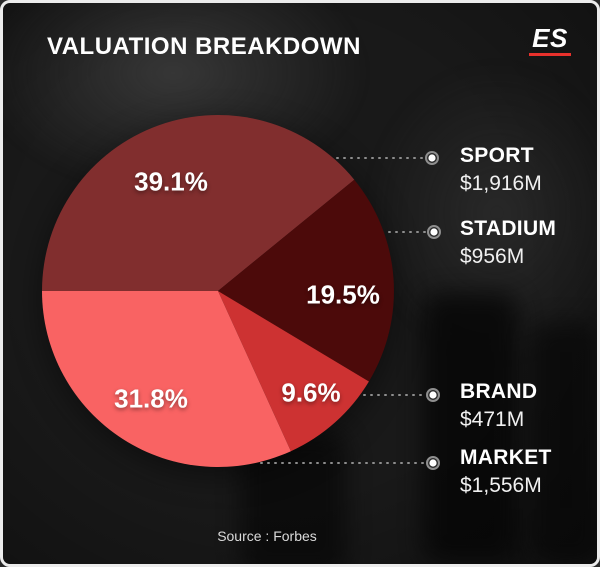 The image size is (600, 567). Describe the element at coordinates (293, 371) in the screenshot. I see `pie-slice-brand` at that location.